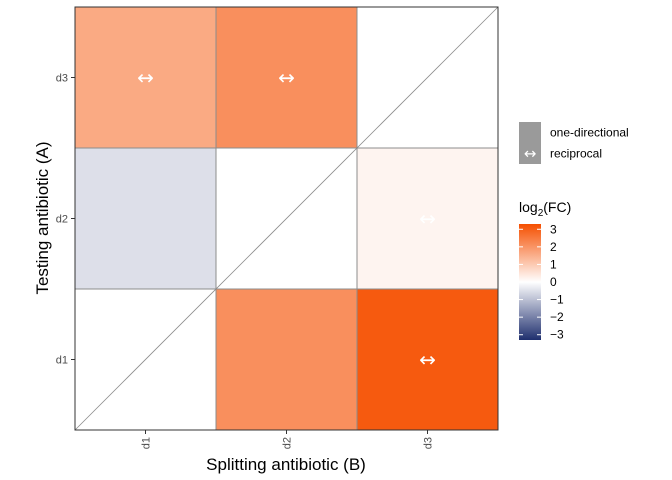 The image size is (672, 480). What do you see at coordinates (429, 443) in the screenshot?
I see `x-tick-label-d3: d3` at bounding box center [429, 443].